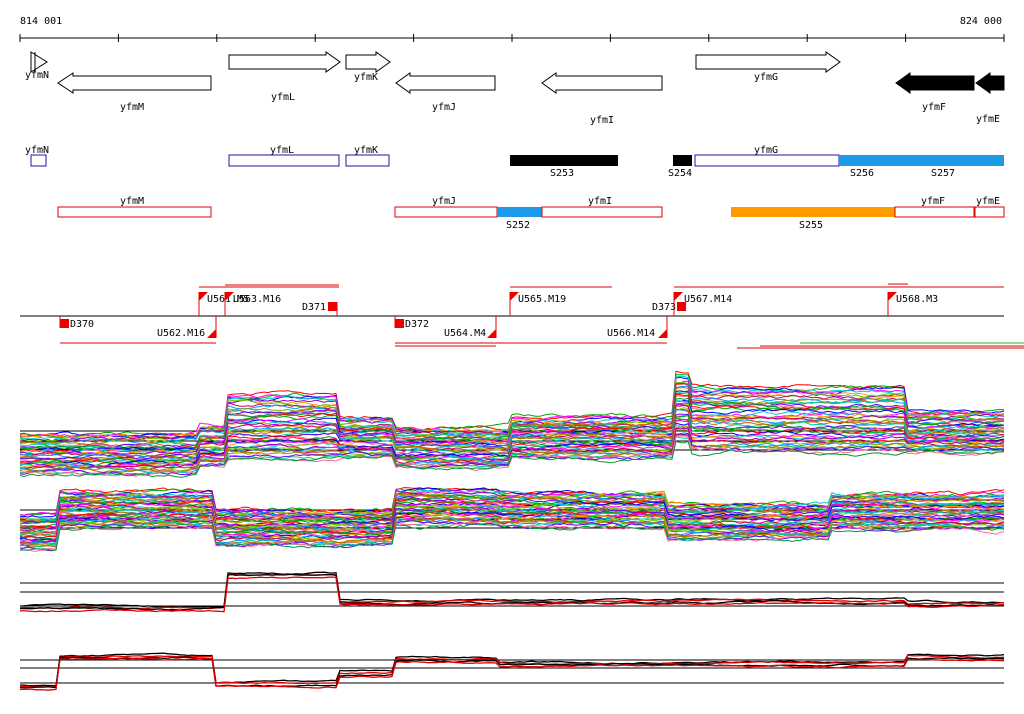 This screenshot has height=714, width=1024. What do you see at coordinates (664, 307) in the screenshot?
I see `marker-label-D373: D373` at bounding box center [664, 307].